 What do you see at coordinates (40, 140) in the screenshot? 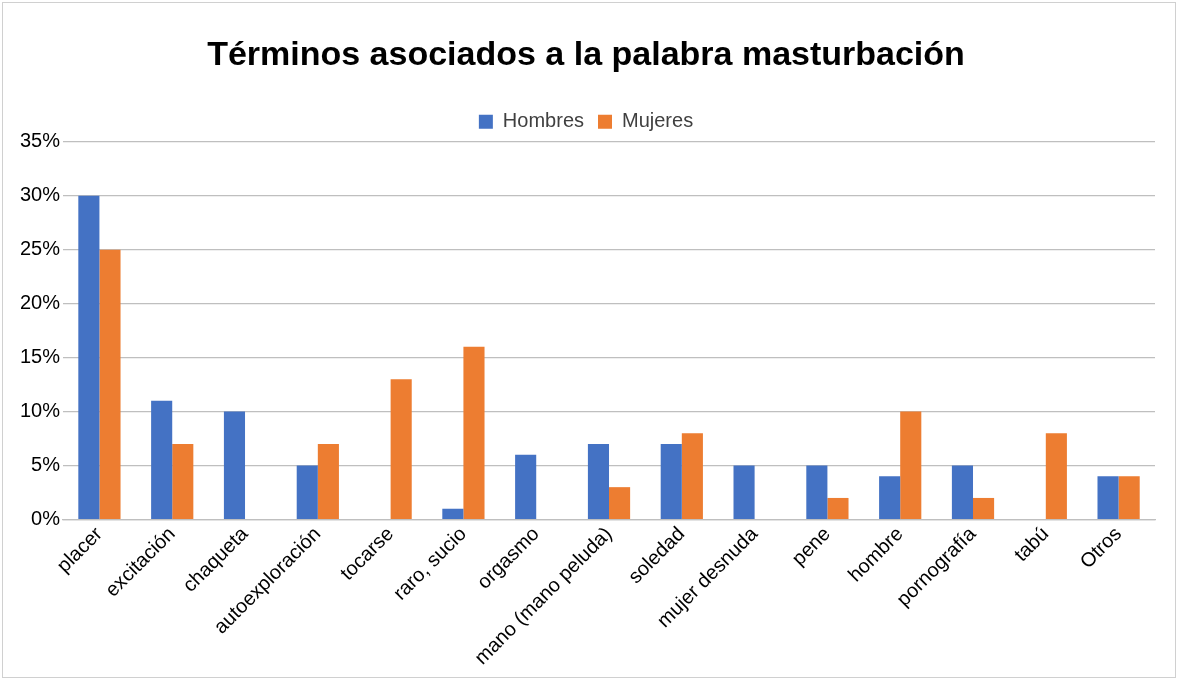
I see `y-tick-label: 35%` at bounding box center [40, 140].